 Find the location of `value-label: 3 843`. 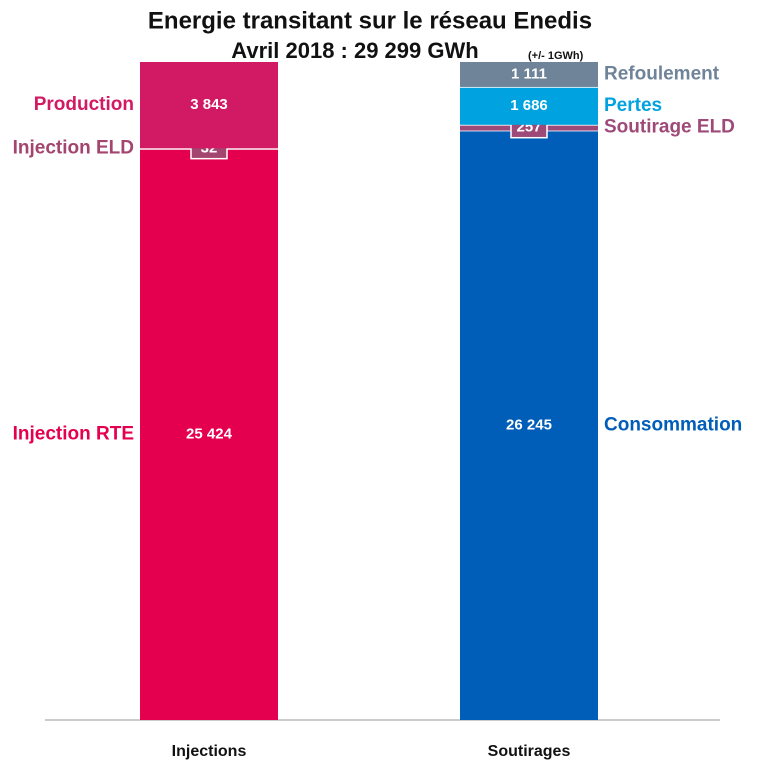

value-label: 3 843 is located at coordinates (209, 104).